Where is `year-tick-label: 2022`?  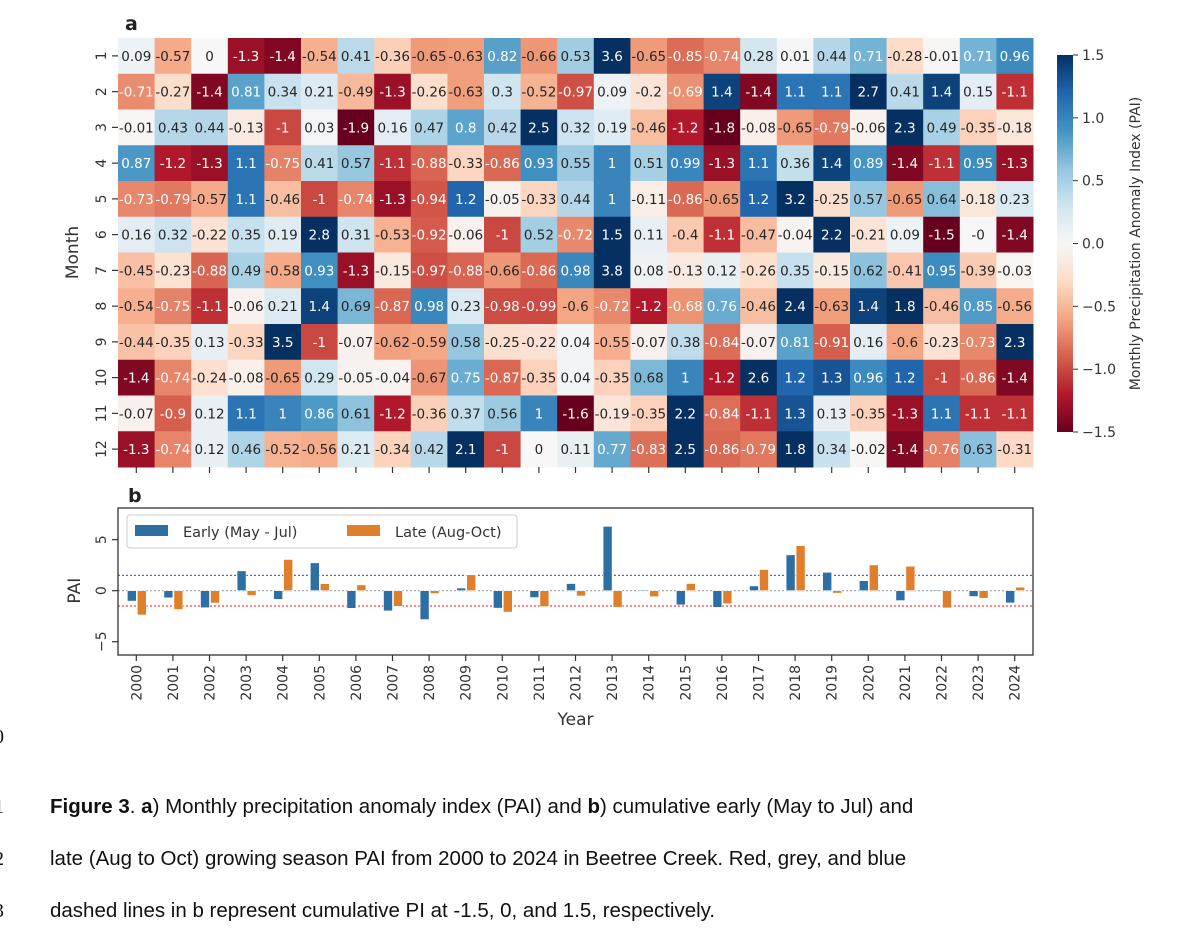 year-tick-label: 2022 is located at coordinates (943, 683).